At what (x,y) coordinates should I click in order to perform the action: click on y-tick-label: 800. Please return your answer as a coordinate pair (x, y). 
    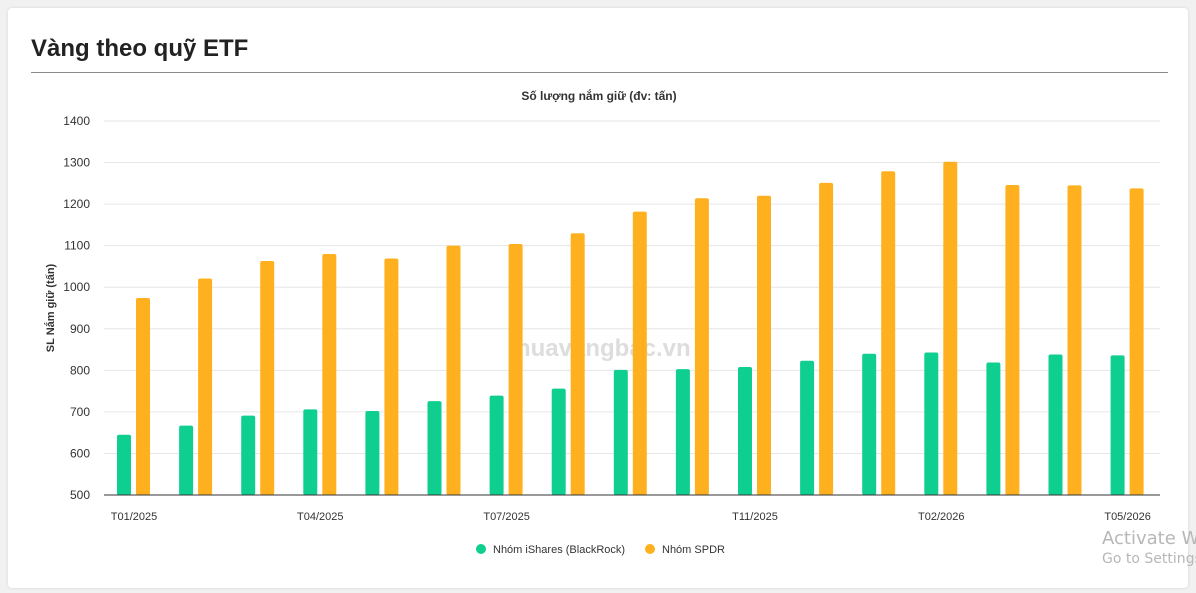
    Looking at the image, I should click on (80, 370).